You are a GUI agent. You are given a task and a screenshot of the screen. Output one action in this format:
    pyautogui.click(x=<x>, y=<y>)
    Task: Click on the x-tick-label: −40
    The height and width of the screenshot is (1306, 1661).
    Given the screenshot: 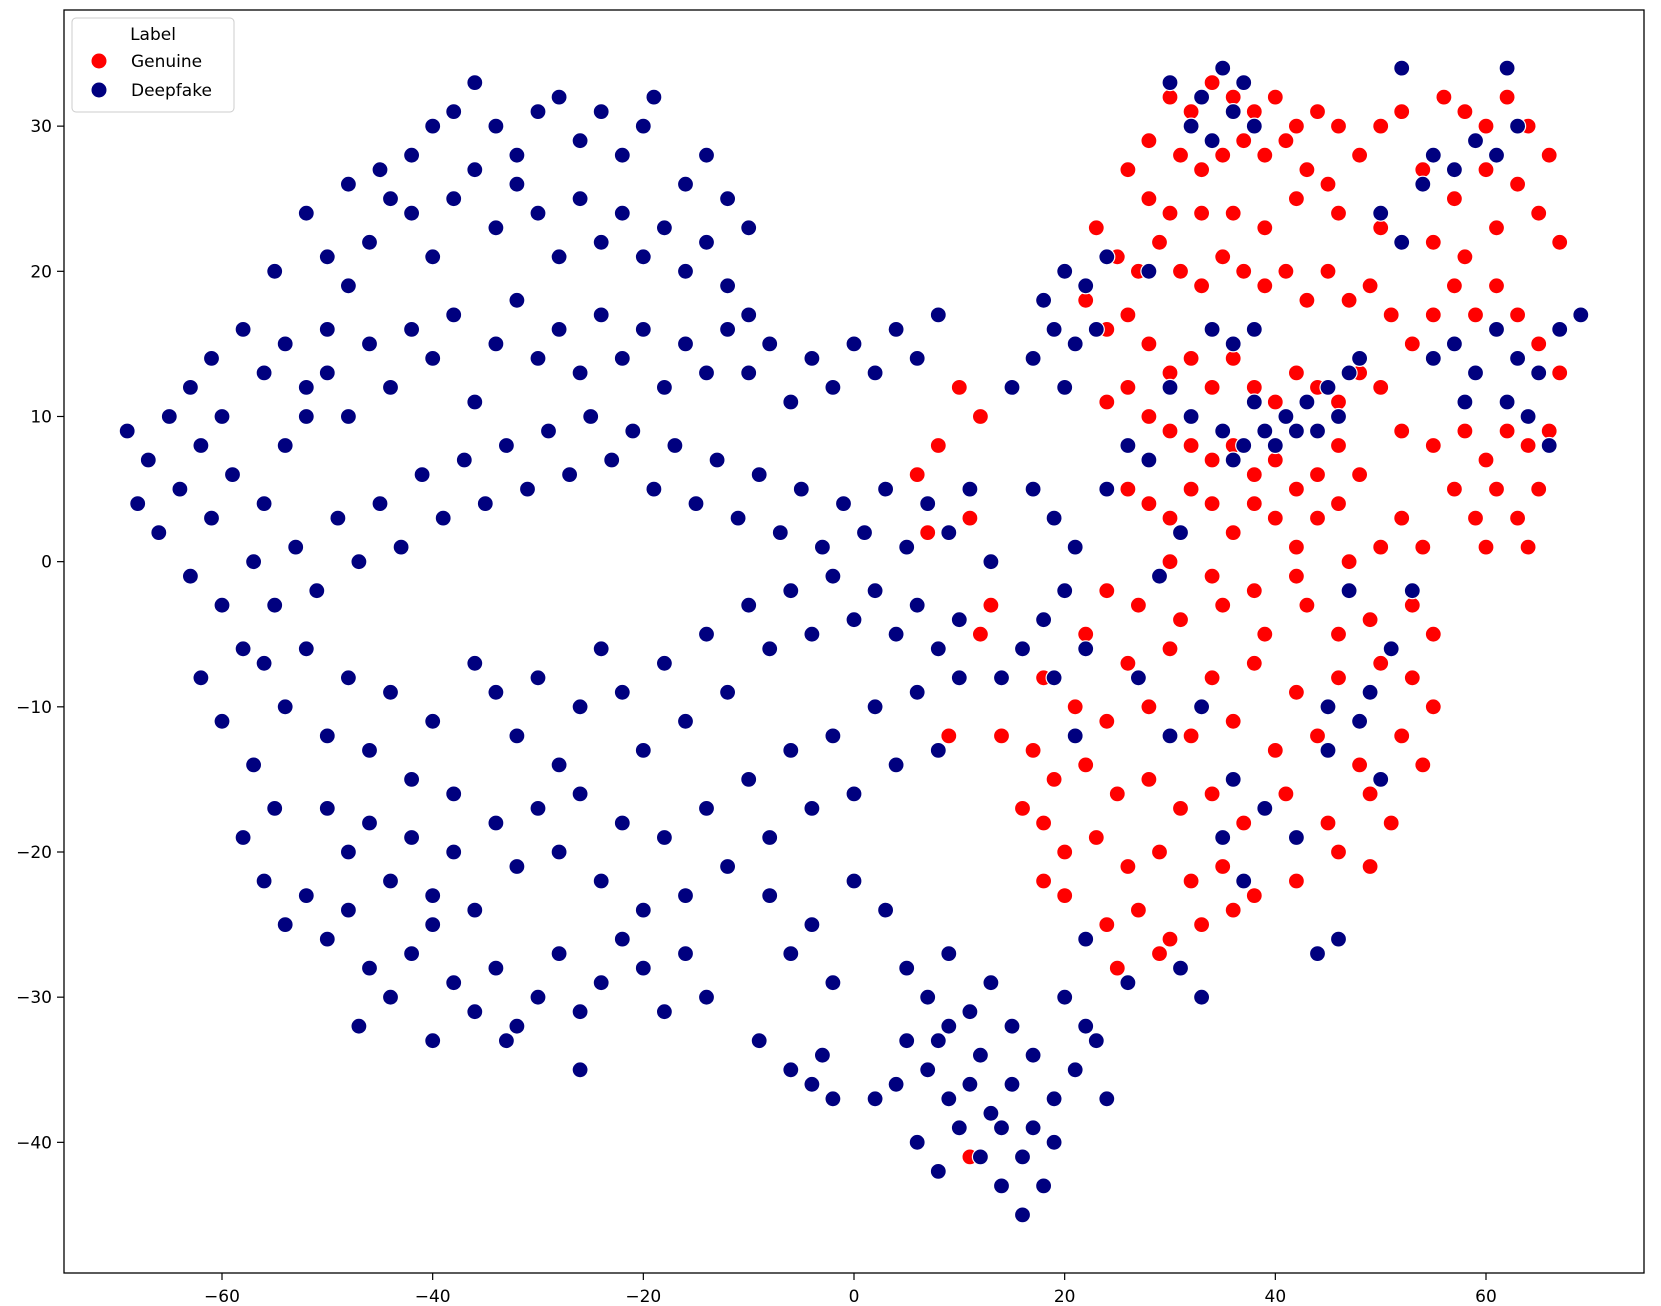 What is the action you would take?
    pyautogui.click(x=433, y=1296)
    